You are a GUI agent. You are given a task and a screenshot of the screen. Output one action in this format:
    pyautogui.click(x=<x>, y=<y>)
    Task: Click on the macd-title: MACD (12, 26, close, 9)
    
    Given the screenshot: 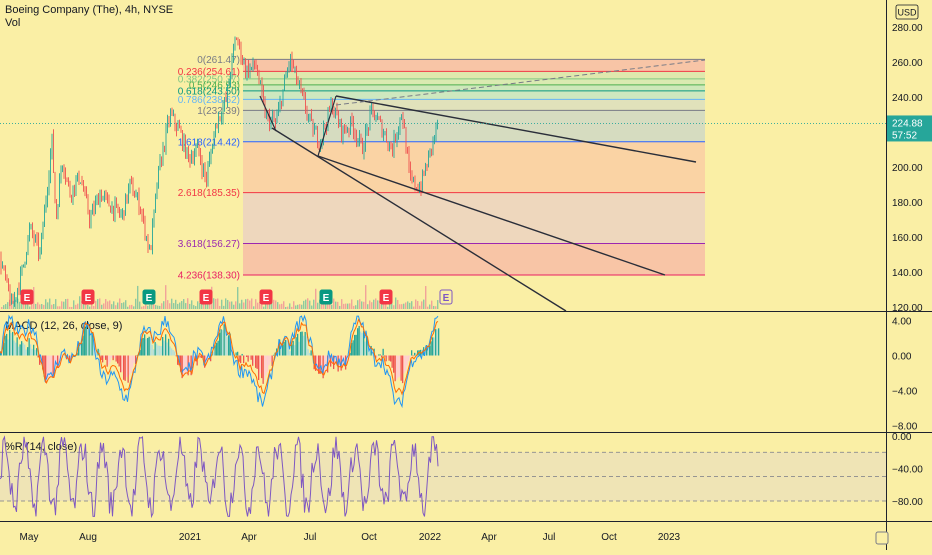 What is the action you would take?
    pyautogui.click(x=63, y=326)
    